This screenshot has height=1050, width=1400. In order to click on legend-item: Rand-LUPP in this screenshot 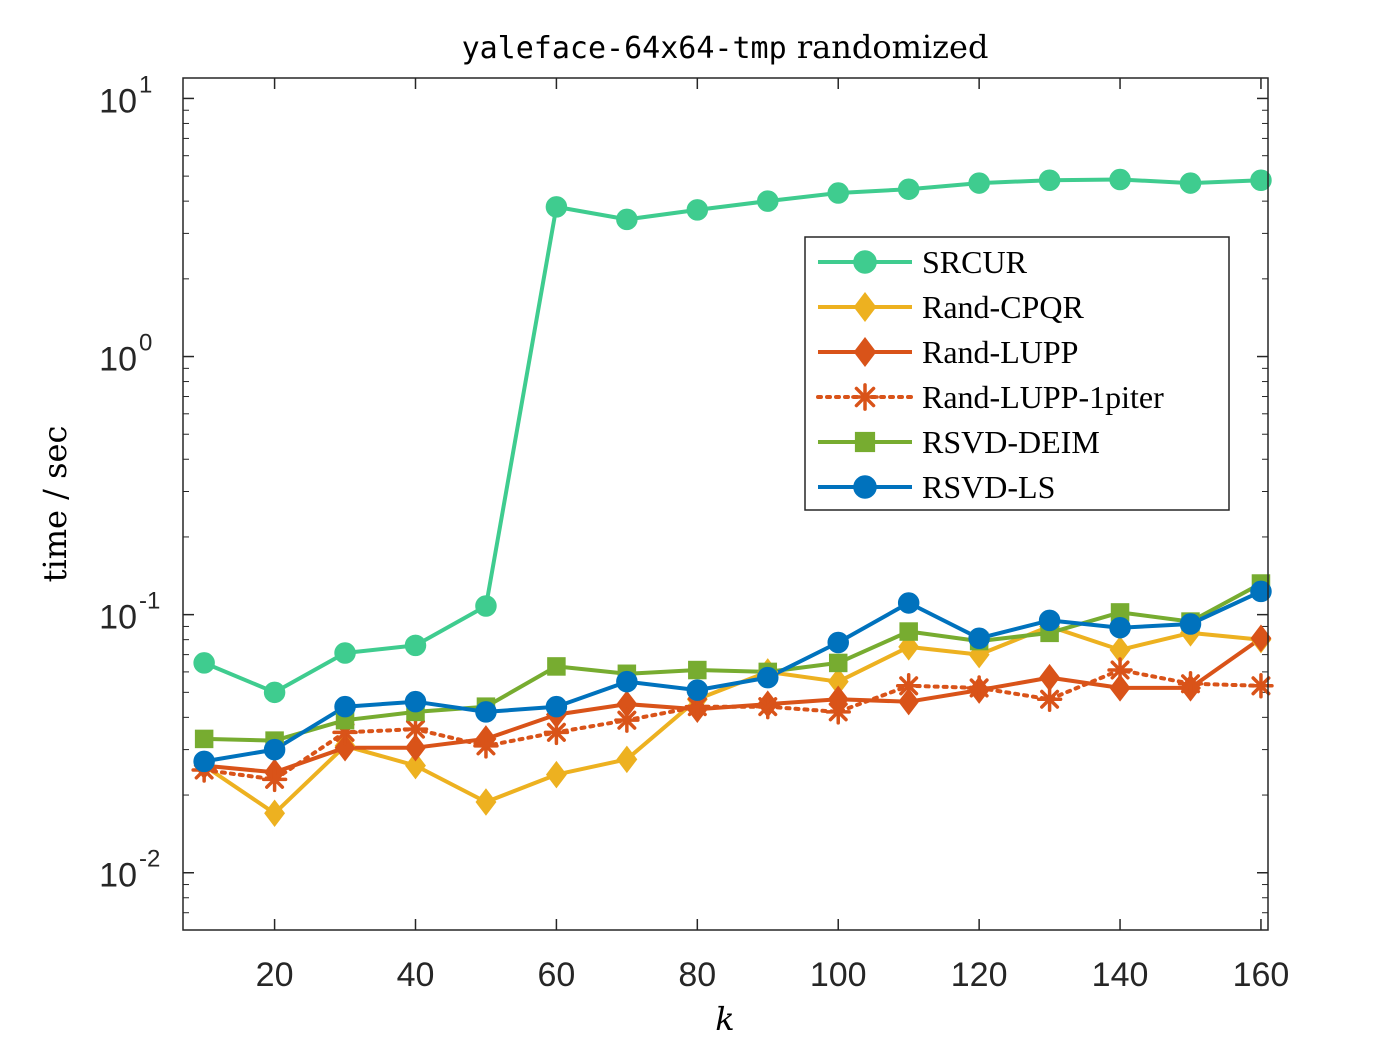, I will do `click(948, 352)`.